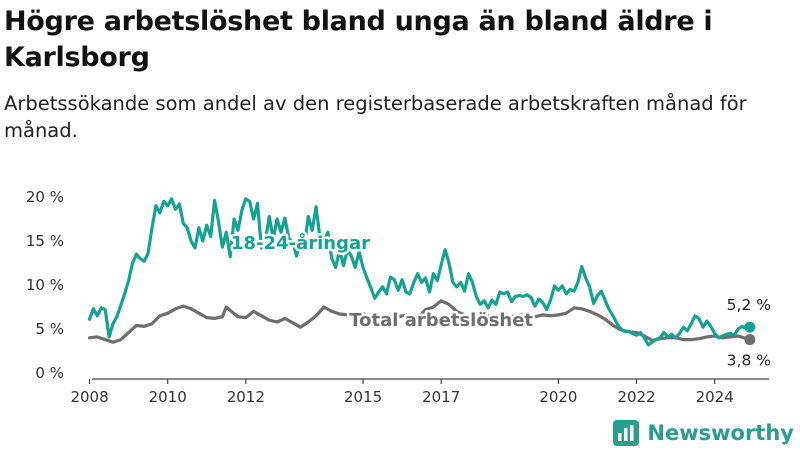 The image size is (800, 450). What do you see at coordinates (750, 327) in the screenshot?
I see `end-point-youth` at bounding box center [750, 327].